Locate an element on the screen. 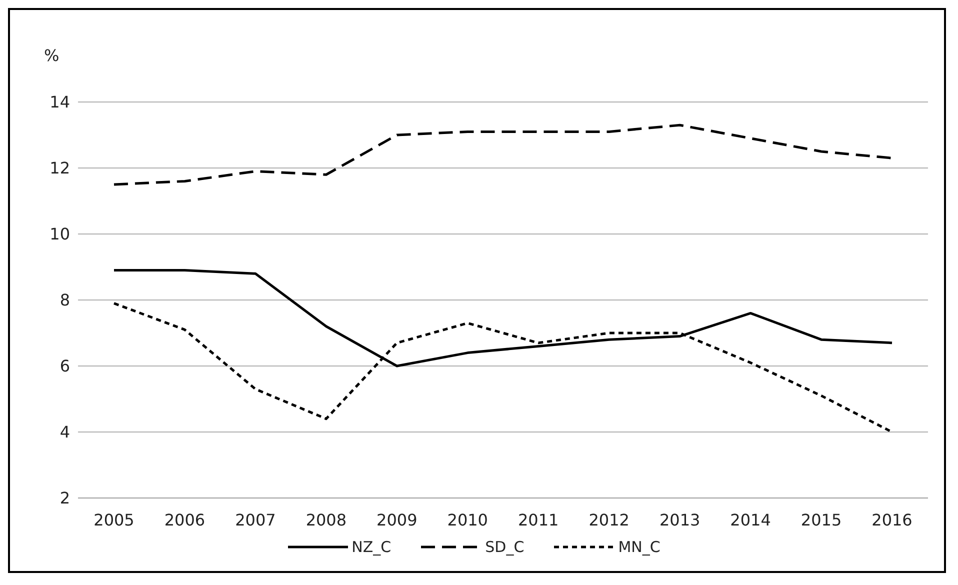  y-tick-label: 2 is located at coordinates (65, 498).